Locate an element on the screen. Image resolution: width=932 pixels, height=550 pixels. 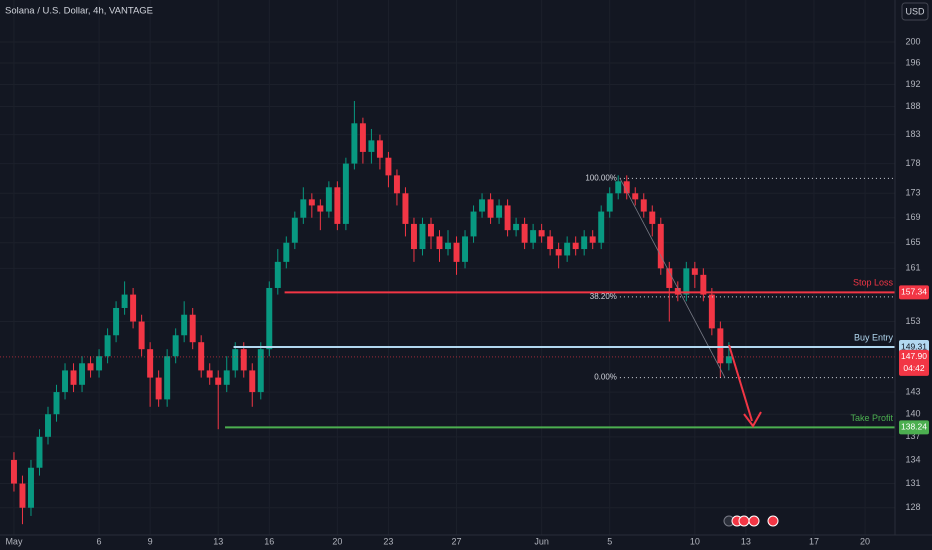
event-icons is located at coordinates (751, 521).